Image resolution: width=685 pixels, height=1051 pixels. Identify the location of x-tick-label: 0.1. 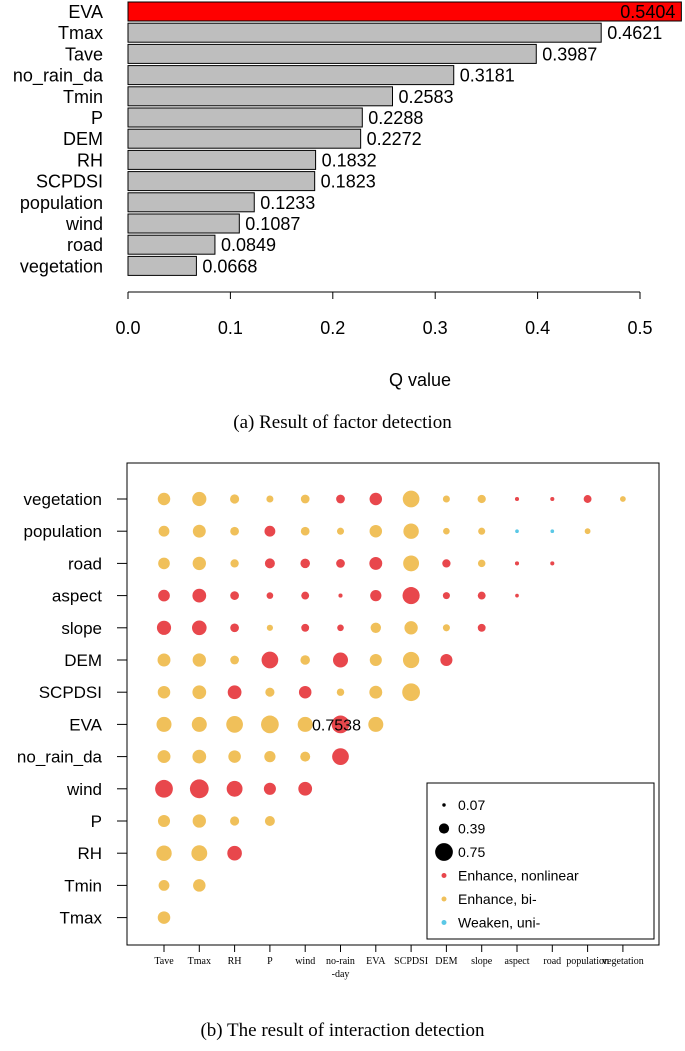
(230, 328).